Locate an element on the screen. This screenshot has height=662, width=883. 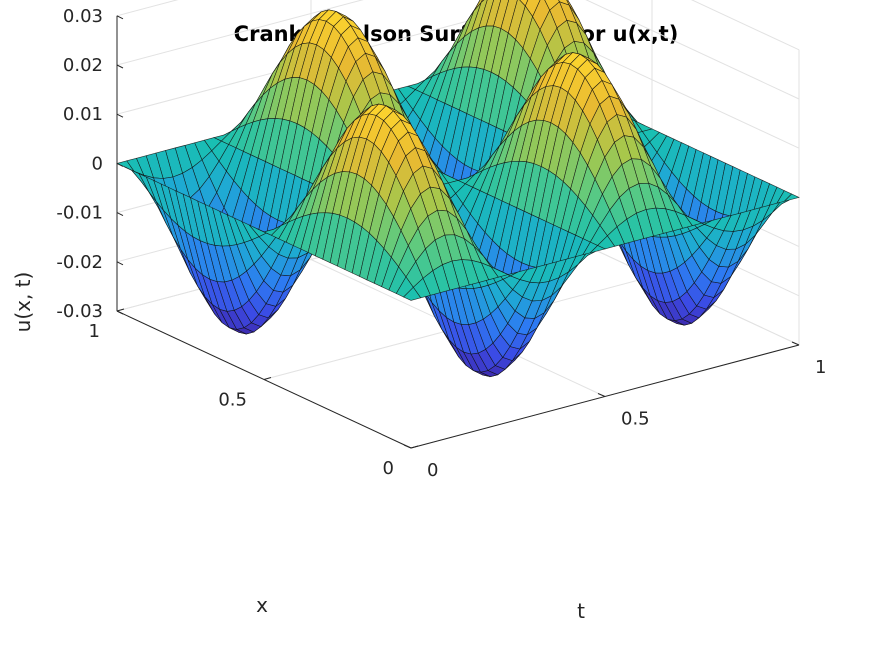
t-tick-label: 0 is located at coordinates (432, 470).